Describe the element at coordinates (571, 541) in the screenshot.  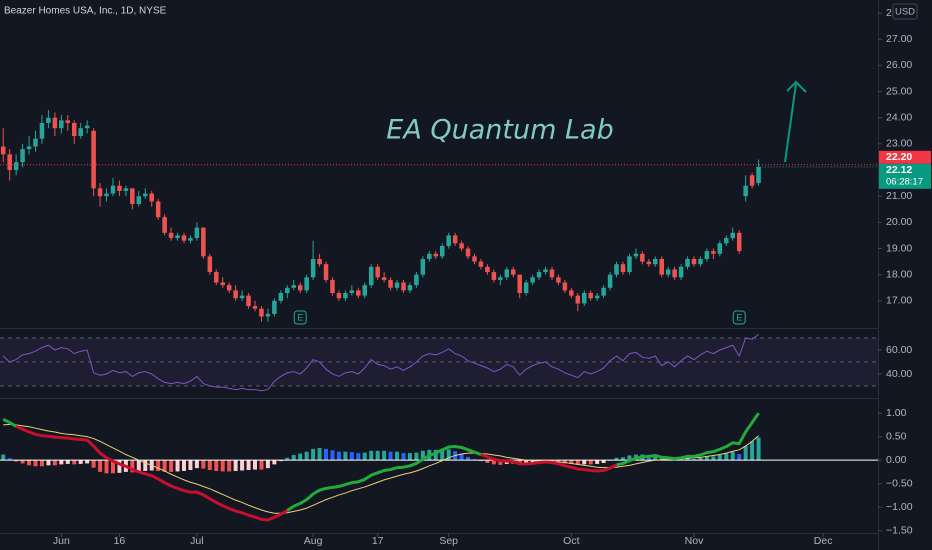
I see `x-tick-label: Oct` at that location.